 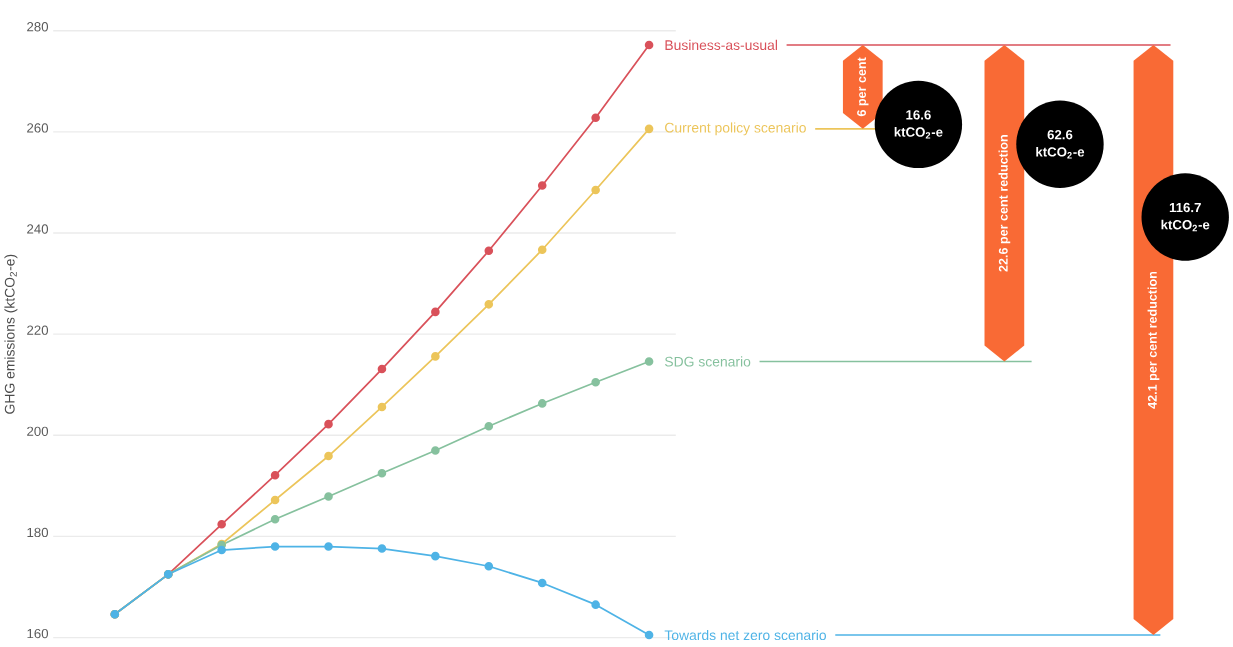 What do you see at coordinates (38, 431) in the screenshot?
I see `y-tick-label: 200` at bounding box center [38, 431].